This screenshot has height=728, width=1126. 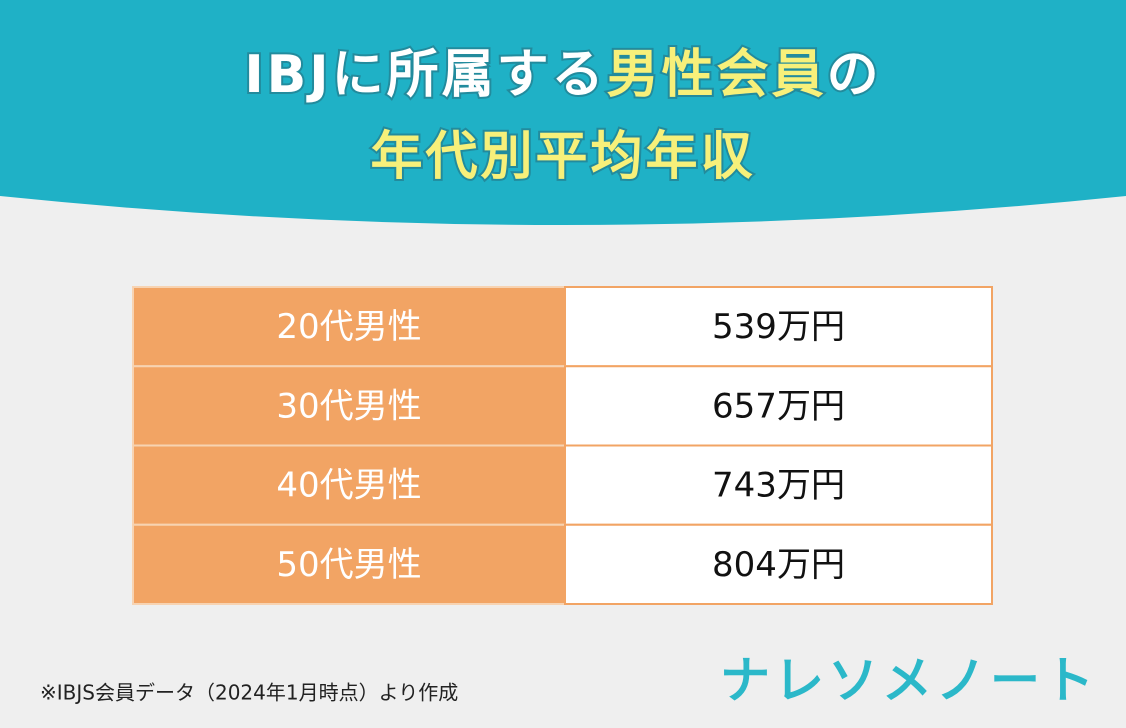 I want to click on row-value: 539万円, so click(x=778, y=327).